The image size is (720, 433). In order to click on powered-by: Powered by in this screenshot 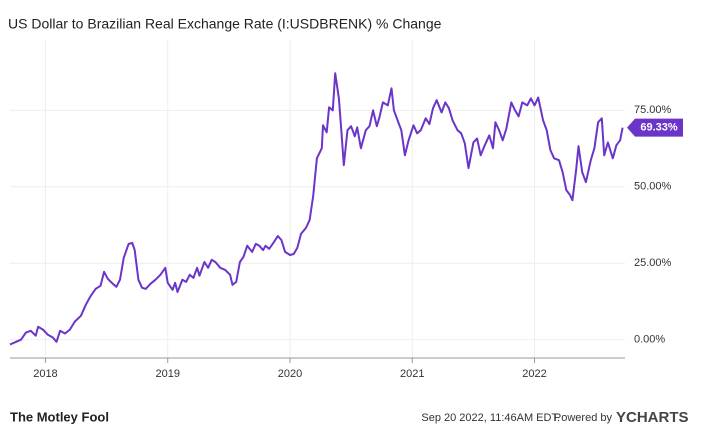, I will do `click(583, 418)`.